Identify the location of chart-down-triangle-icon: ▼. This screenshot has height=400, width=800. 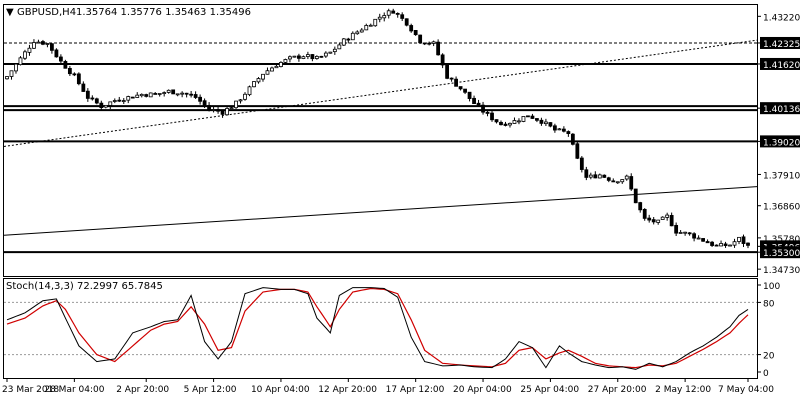
(10, 12).